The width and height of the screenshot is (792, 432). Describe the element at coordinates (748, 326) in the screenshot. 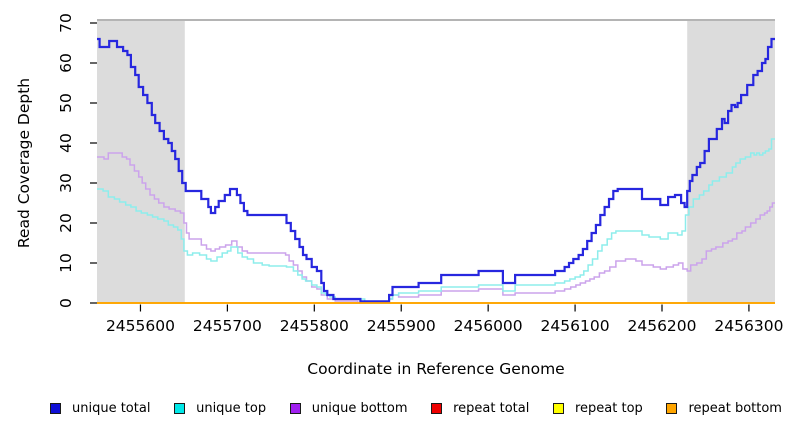

I see `x-tick-label: 2456300` at that location.